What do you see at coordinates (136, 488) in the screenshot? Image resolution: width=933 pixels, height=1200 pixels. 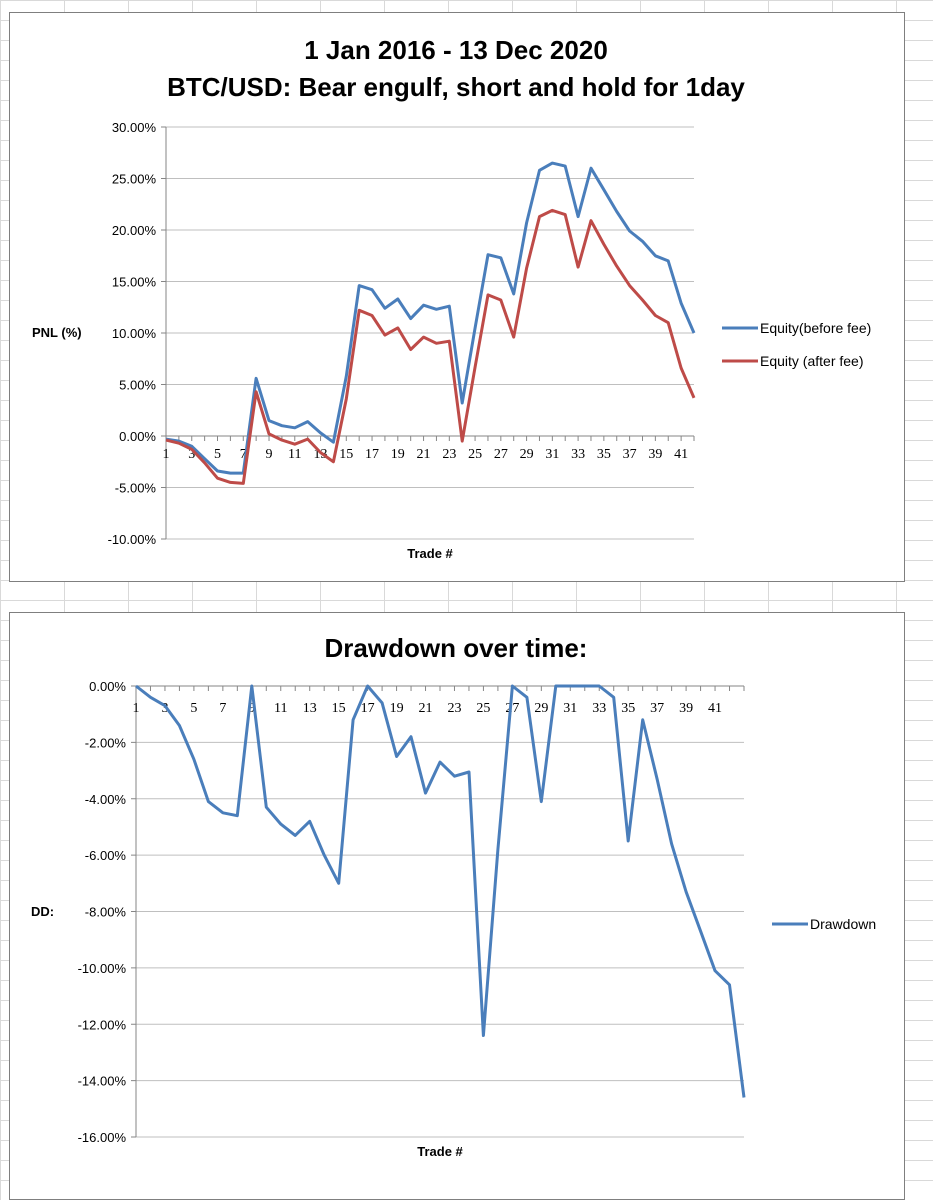 I see `y-tick-label: -5.00%` at bounding box center [136, 488].